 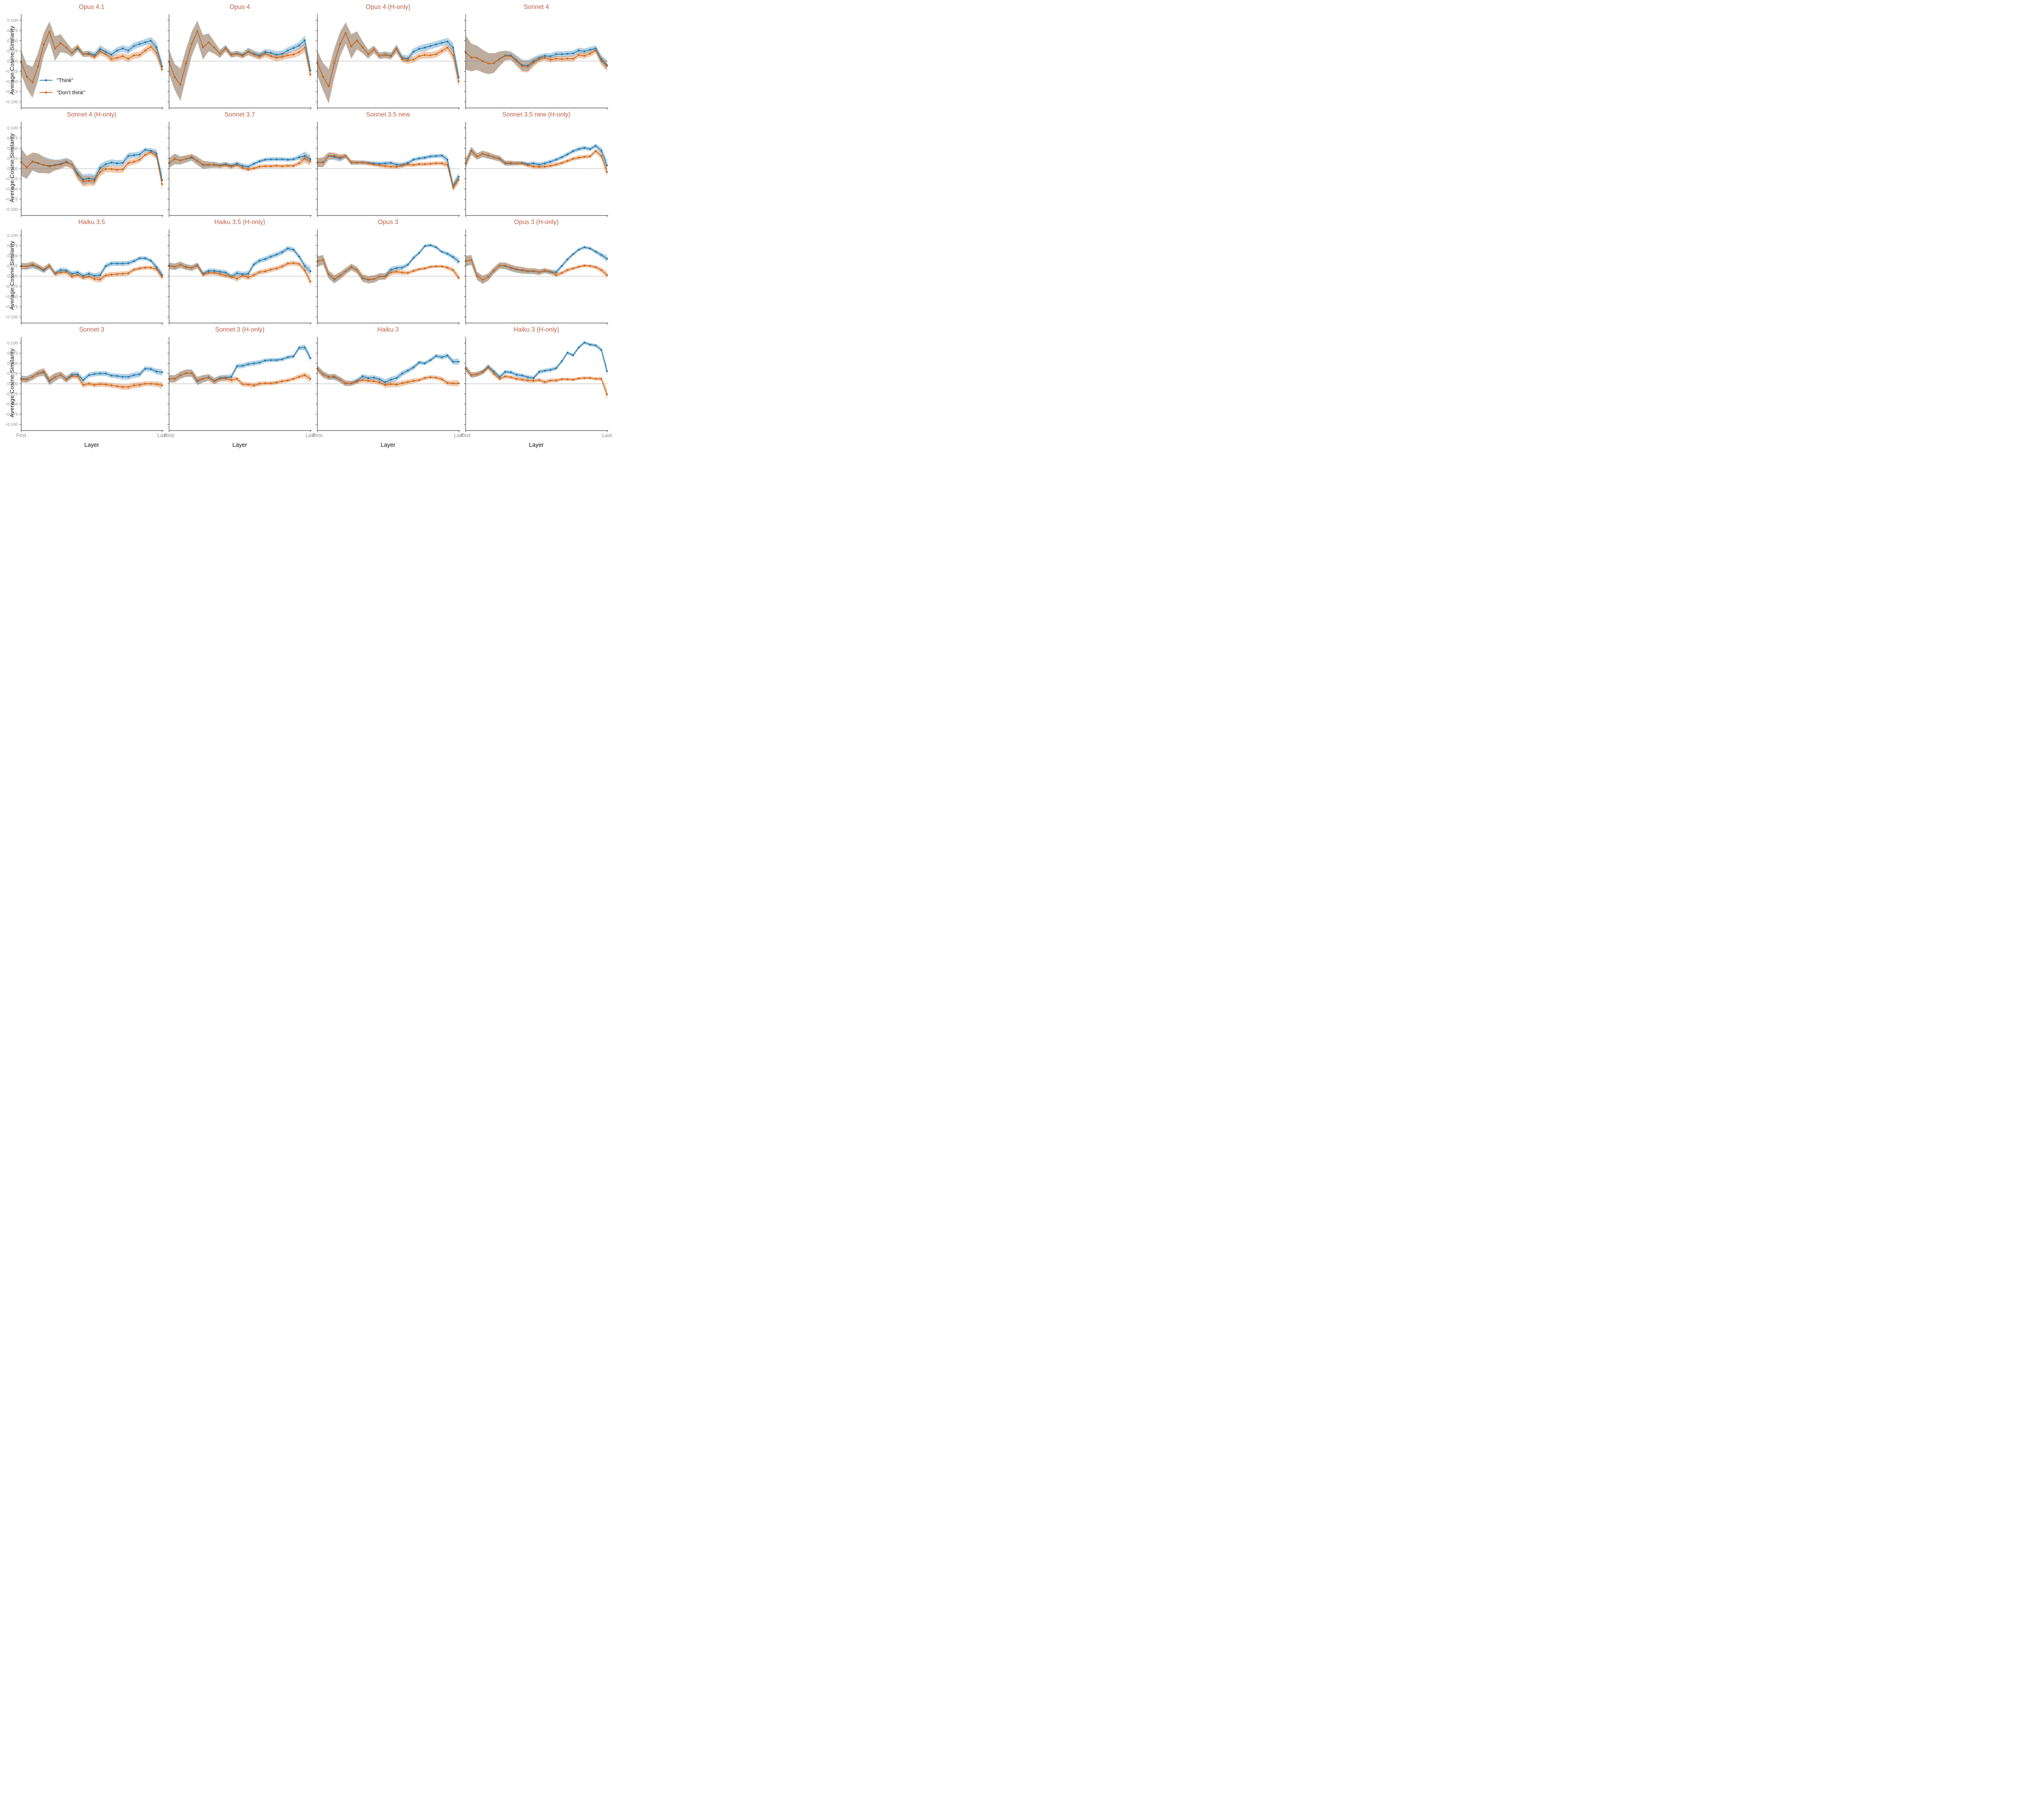 What do you see at coordinates (91, 445) in the screenshot?
I see `x-axis-label: Layer` at bounding box center [91, 445].